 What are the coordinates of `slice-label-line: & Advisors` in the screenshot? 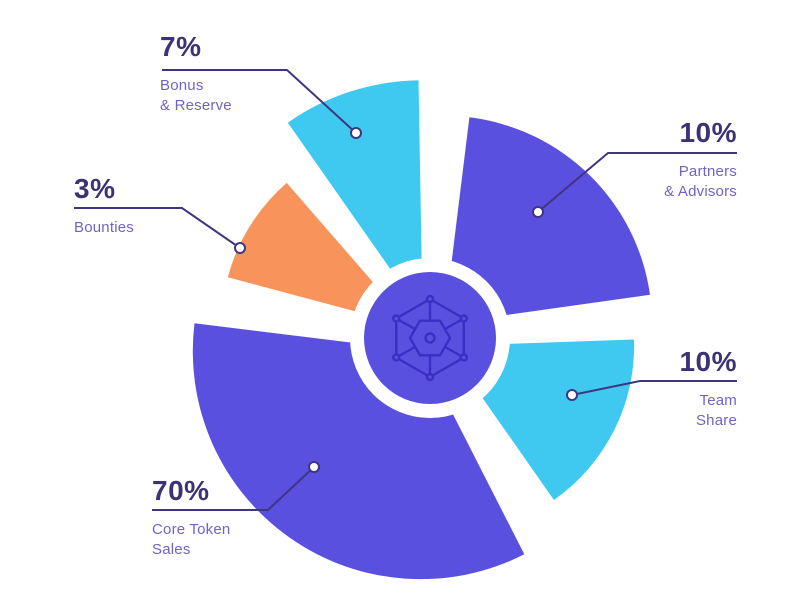 It's located at (700, 191).